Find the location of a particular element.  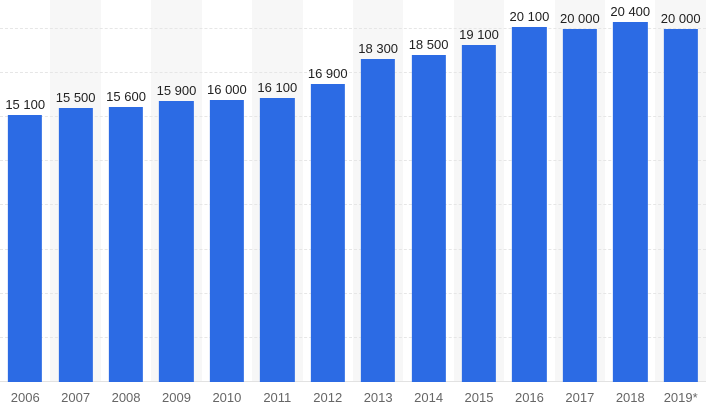

category-column: 20 100 2016 is located at coordinates (530, 205).